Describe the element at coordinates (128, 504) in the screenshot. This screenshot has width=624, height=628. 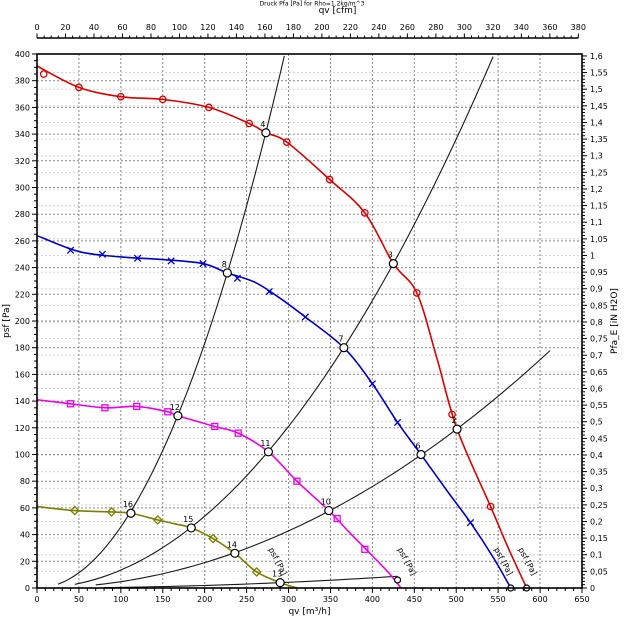
I see `operating-point-label-16: 16` at that location.